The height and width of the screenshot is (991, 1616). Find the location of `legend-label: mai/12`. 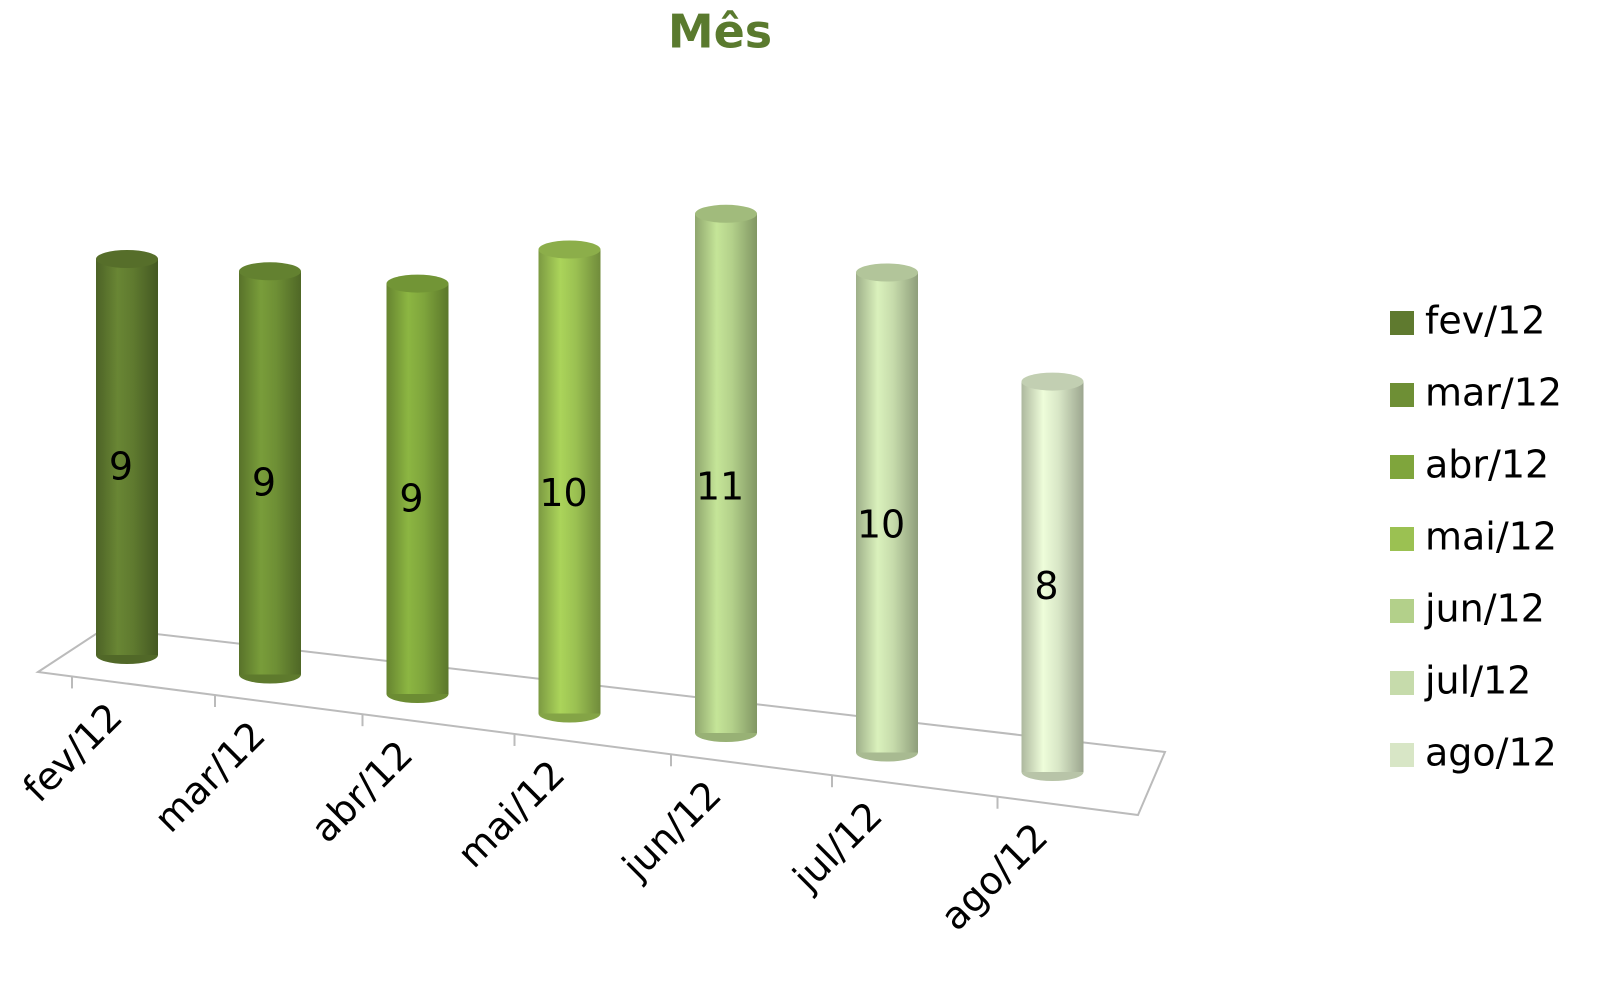

legend-label: mai/12 is located at coordinates (1491, 537).